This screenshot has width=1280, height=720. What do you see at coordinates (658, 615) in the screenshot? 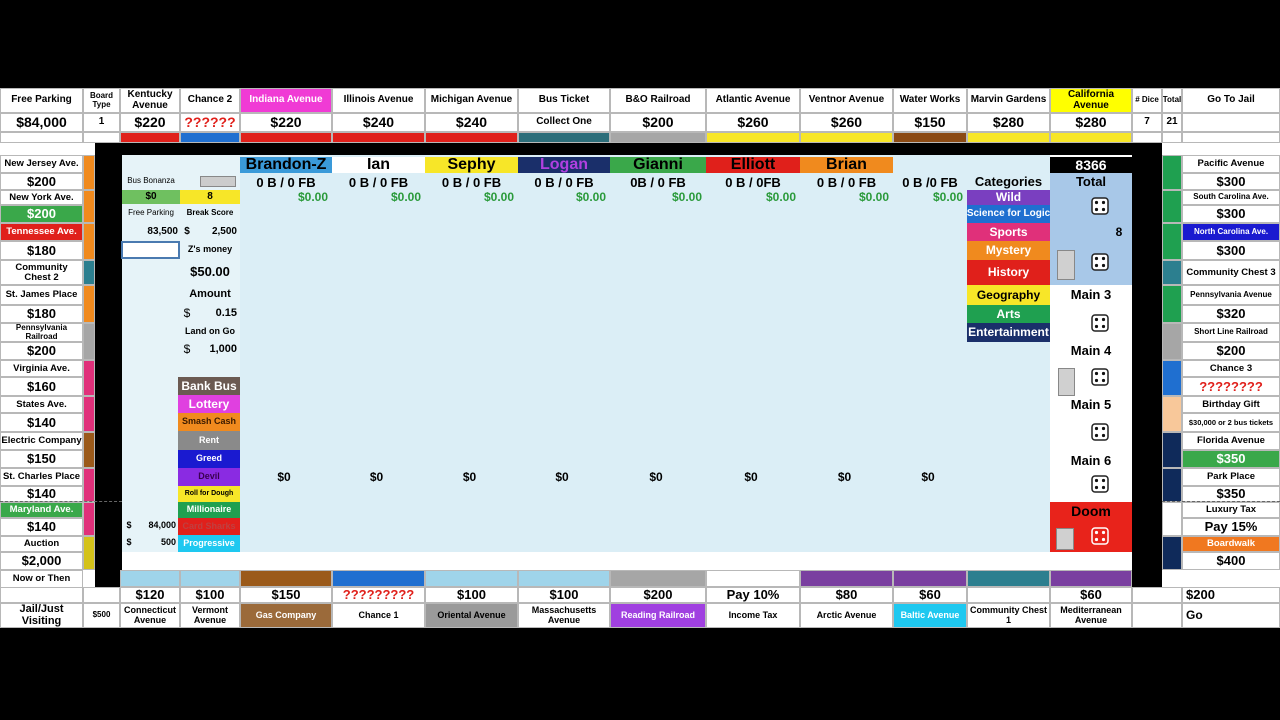
I see `space-name: Reading Railroad` at bounding box center [658, 615].